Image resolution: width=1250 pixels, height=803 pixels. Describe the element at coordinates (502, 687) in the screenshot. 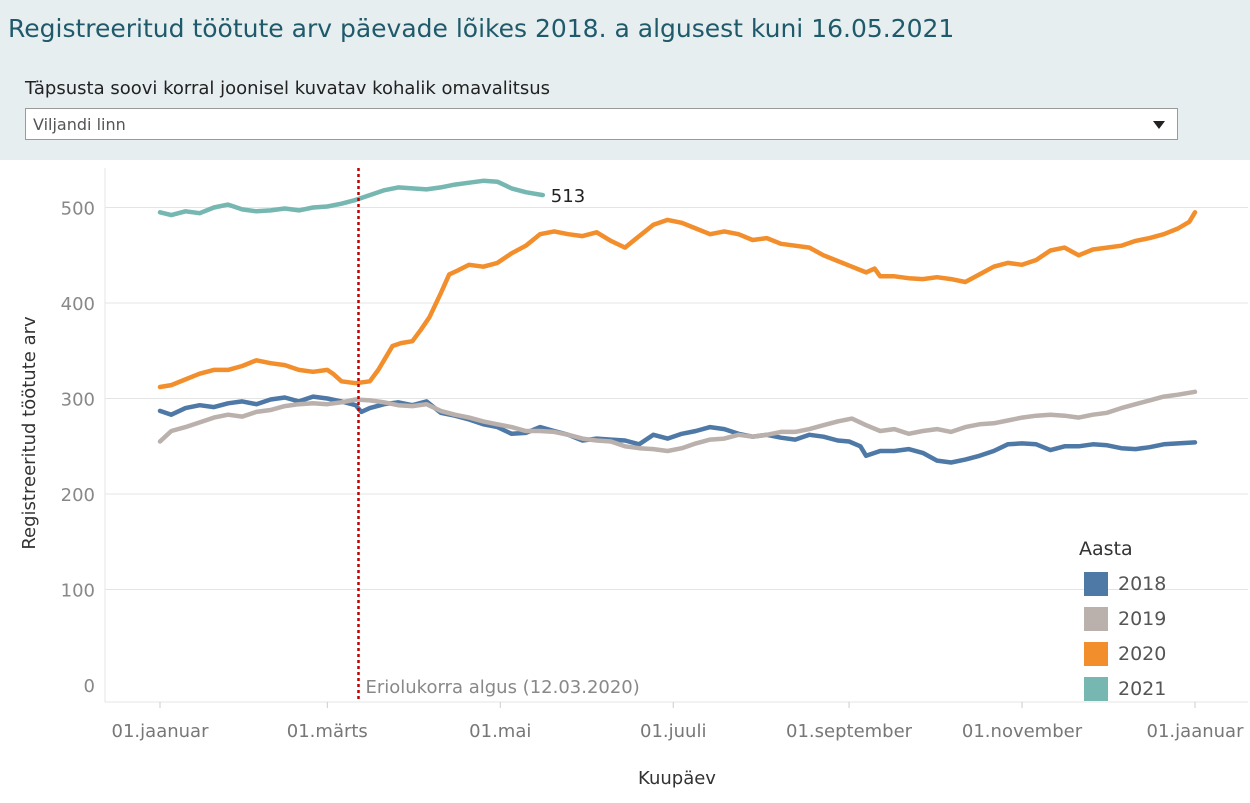

I see `reference-line-label: Eriolukorra algus (12.03.2020)` at that location.